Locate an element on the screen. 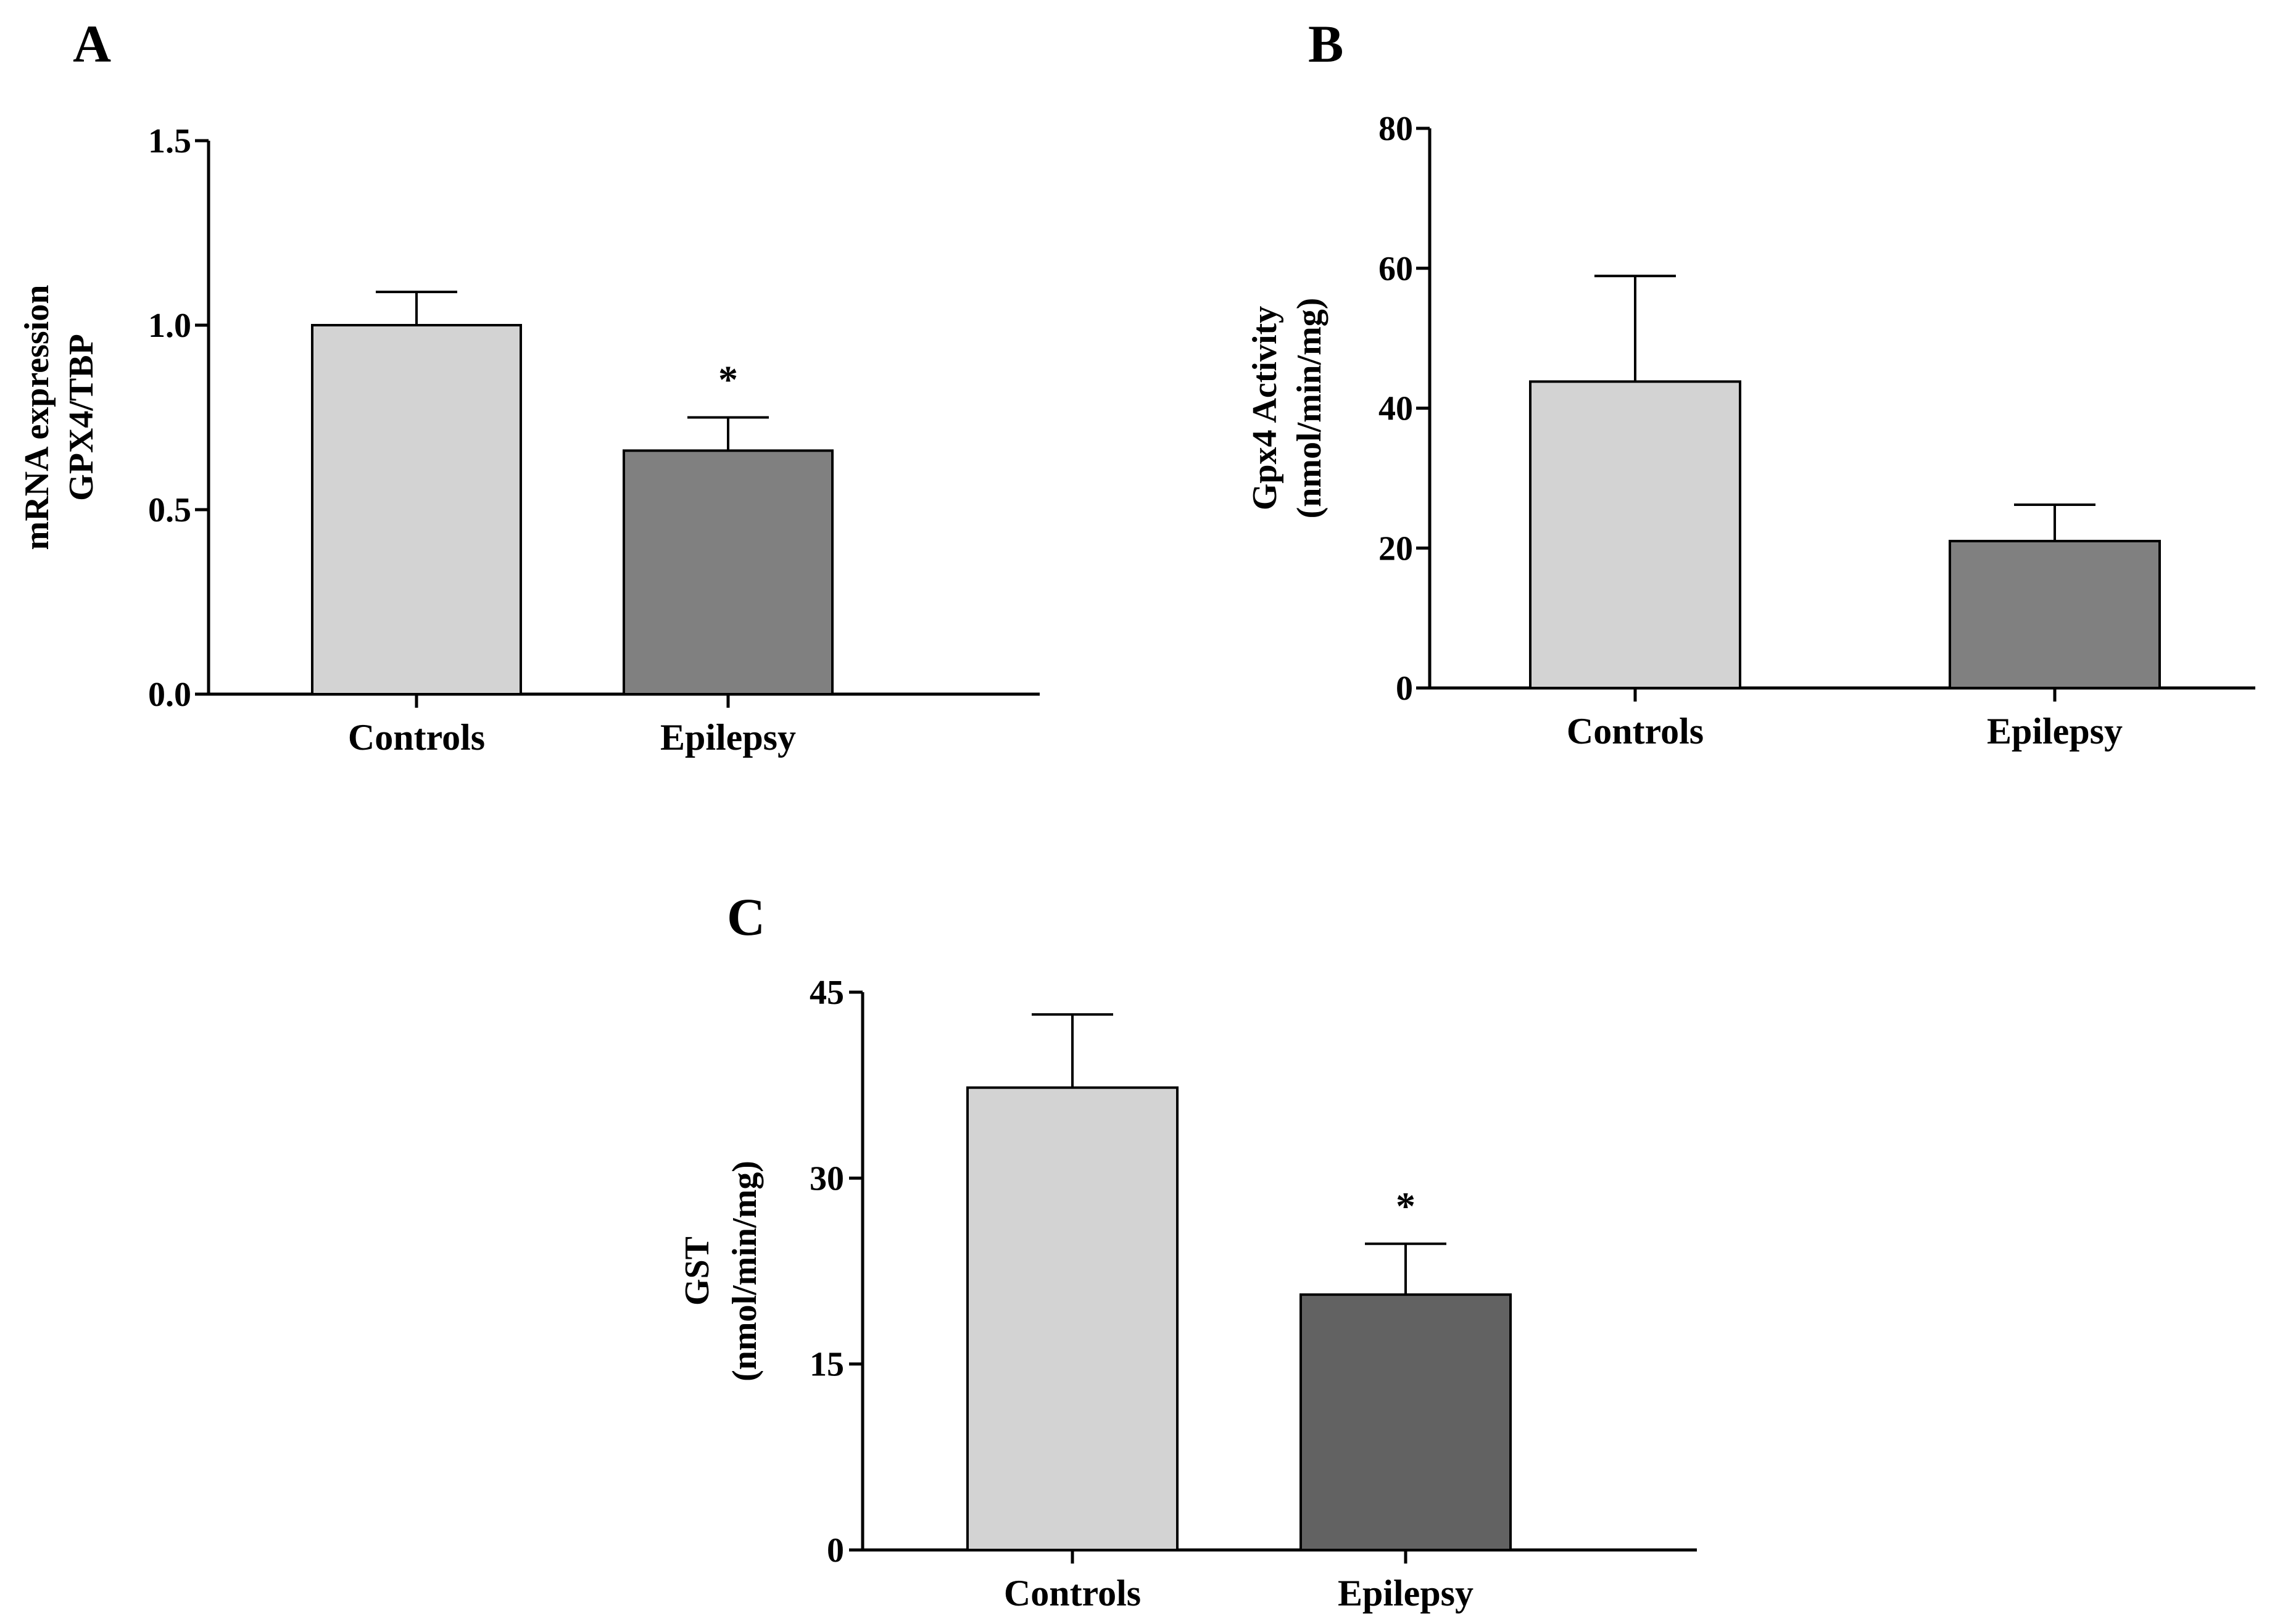 This screenshot has width=2288, height=1624. y-axis-title-line-1: mRNA expression is located at coordinates (37, 417).